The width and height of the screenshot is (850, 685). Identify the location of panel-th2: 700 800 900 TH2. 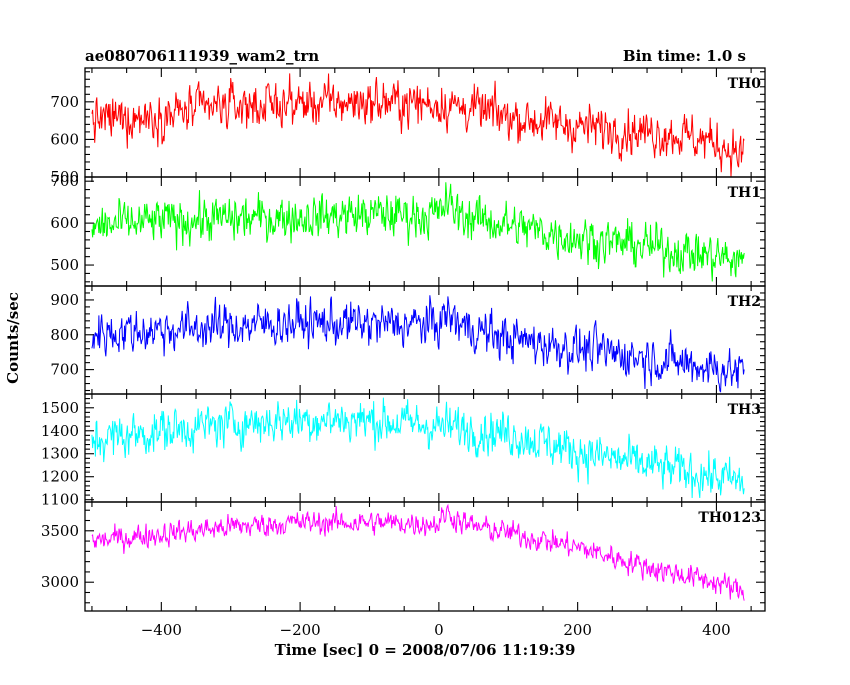
(408, 340).